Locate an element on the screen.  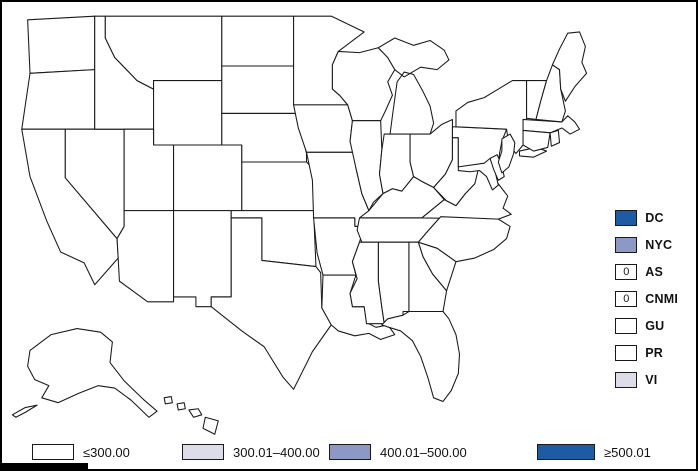
legend-row-pr: PR is located at coordinates (646, 353).